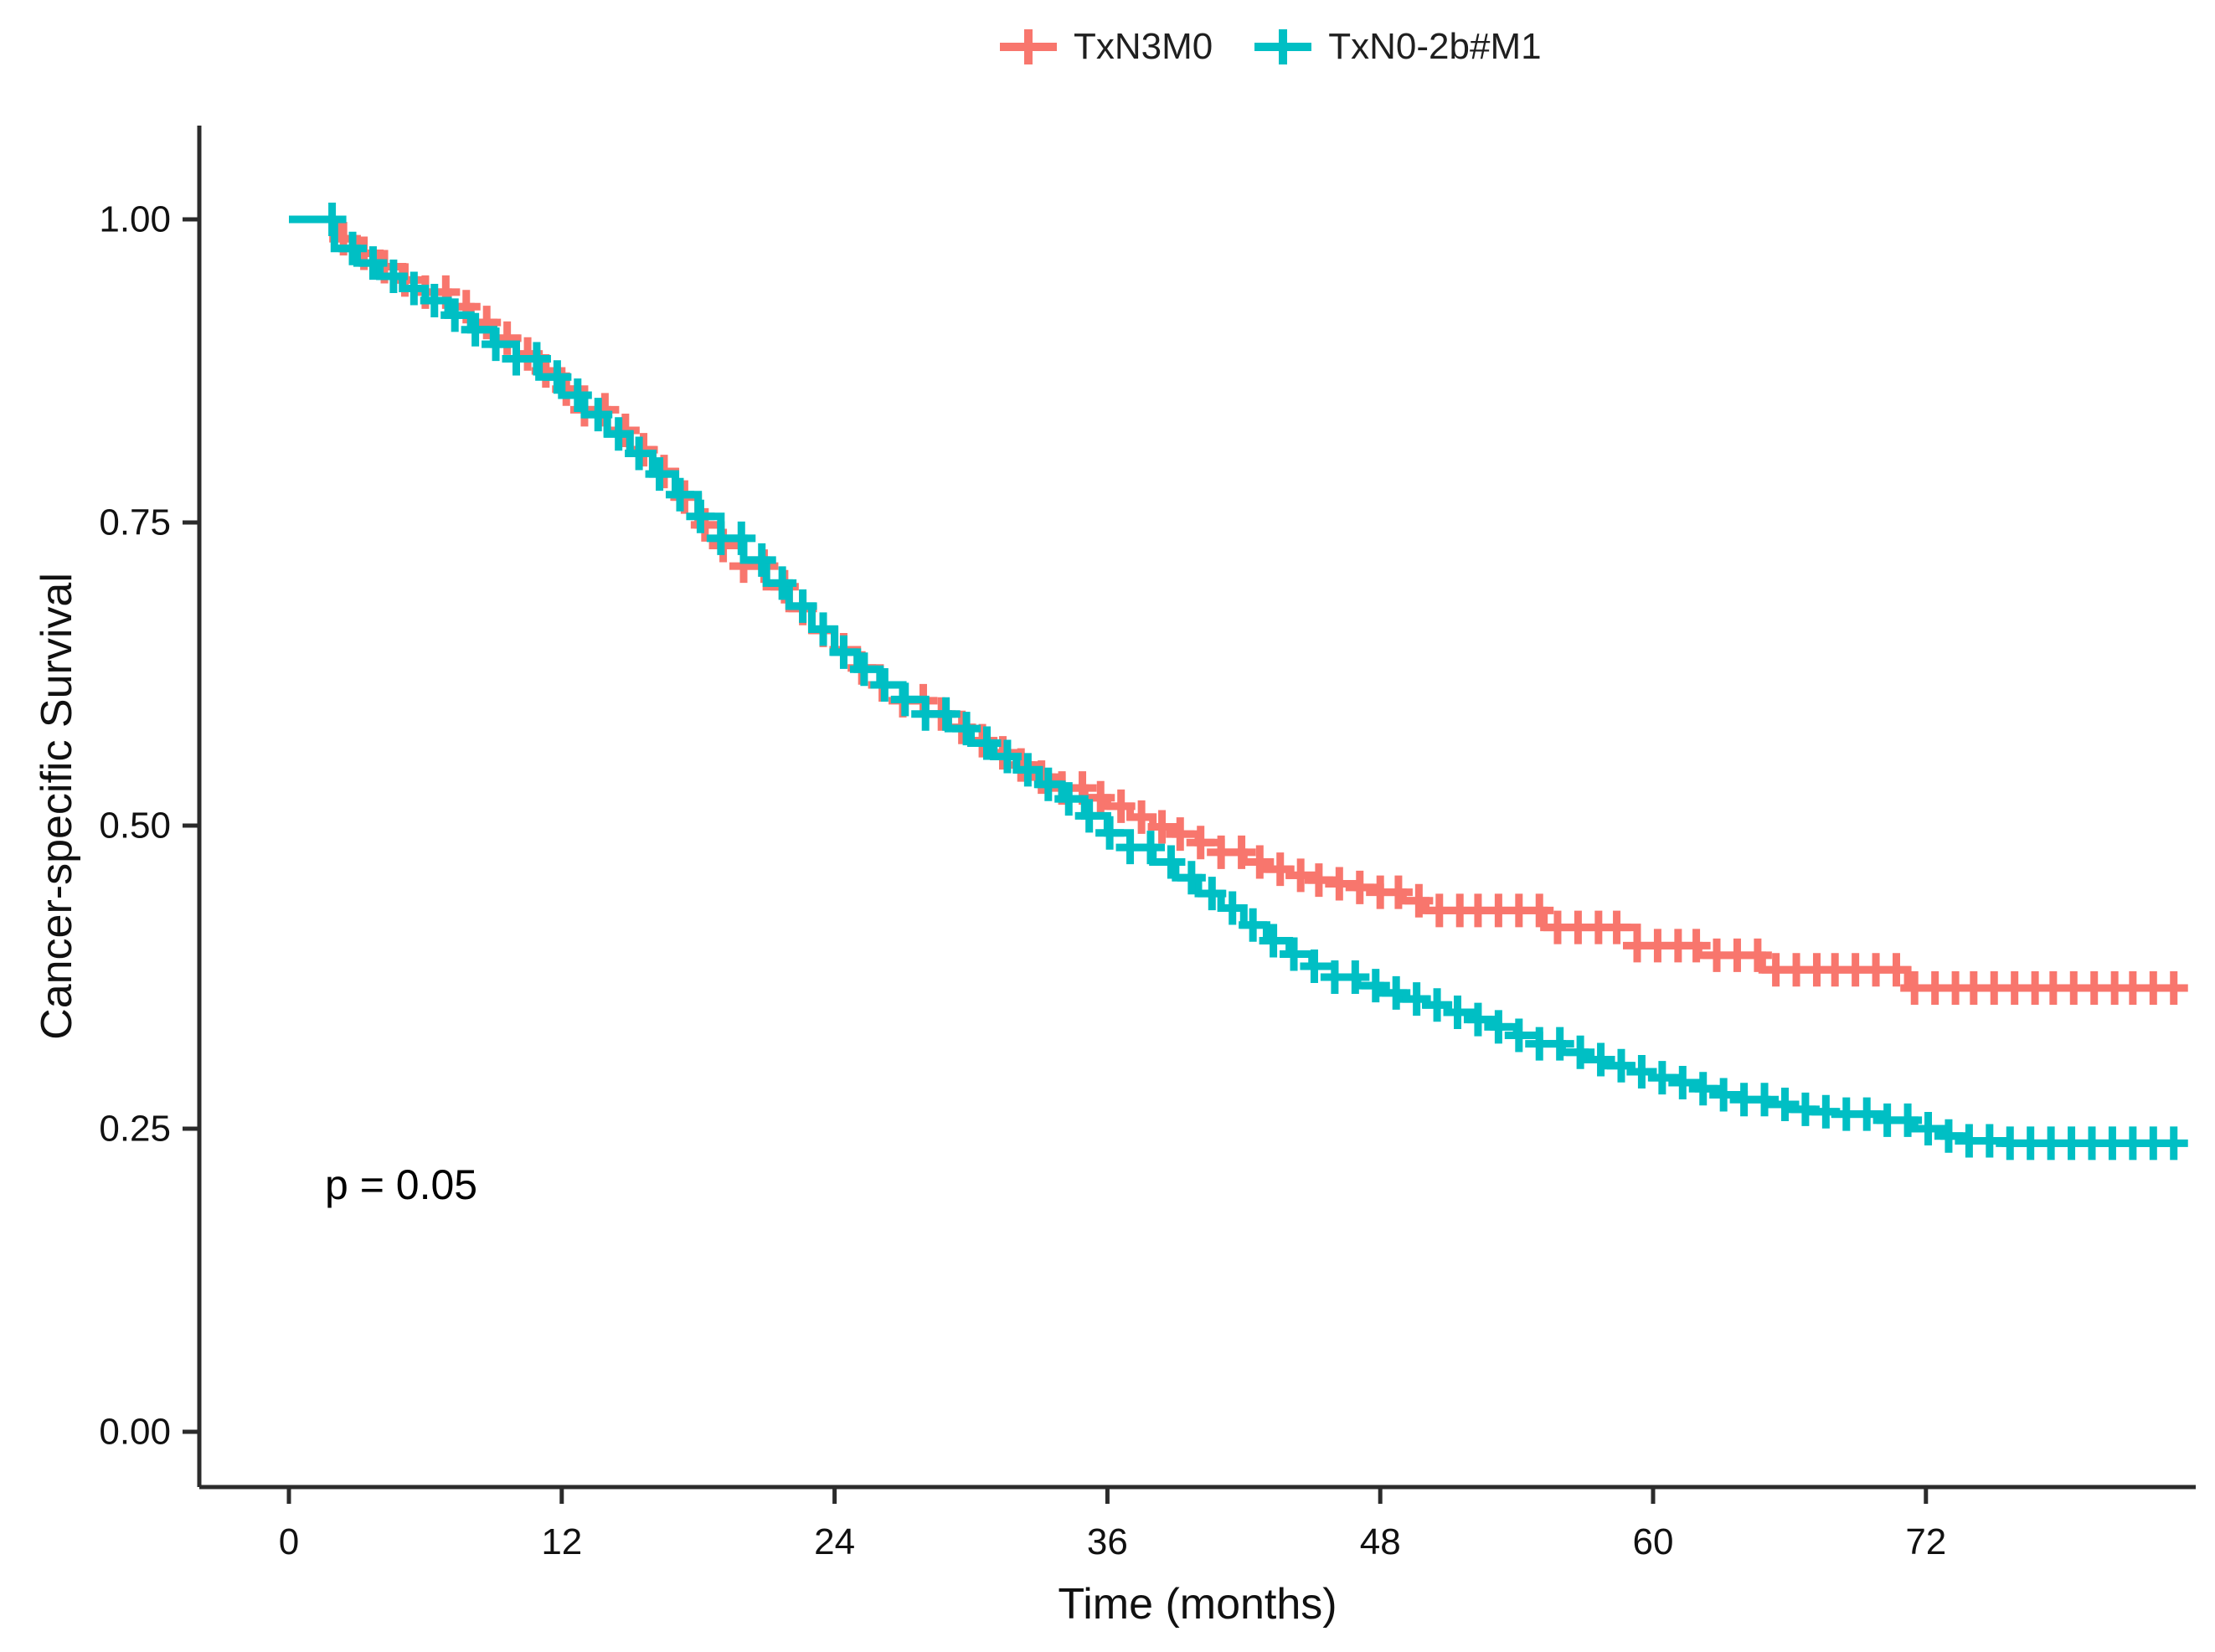 Image resolution: width=2215 pixels, height=1652 pixels. What do you see at coordinates (1653, 1542) in the screenshot?
I see `x-tick-label: 60` at bounding box center [1653, 1542].